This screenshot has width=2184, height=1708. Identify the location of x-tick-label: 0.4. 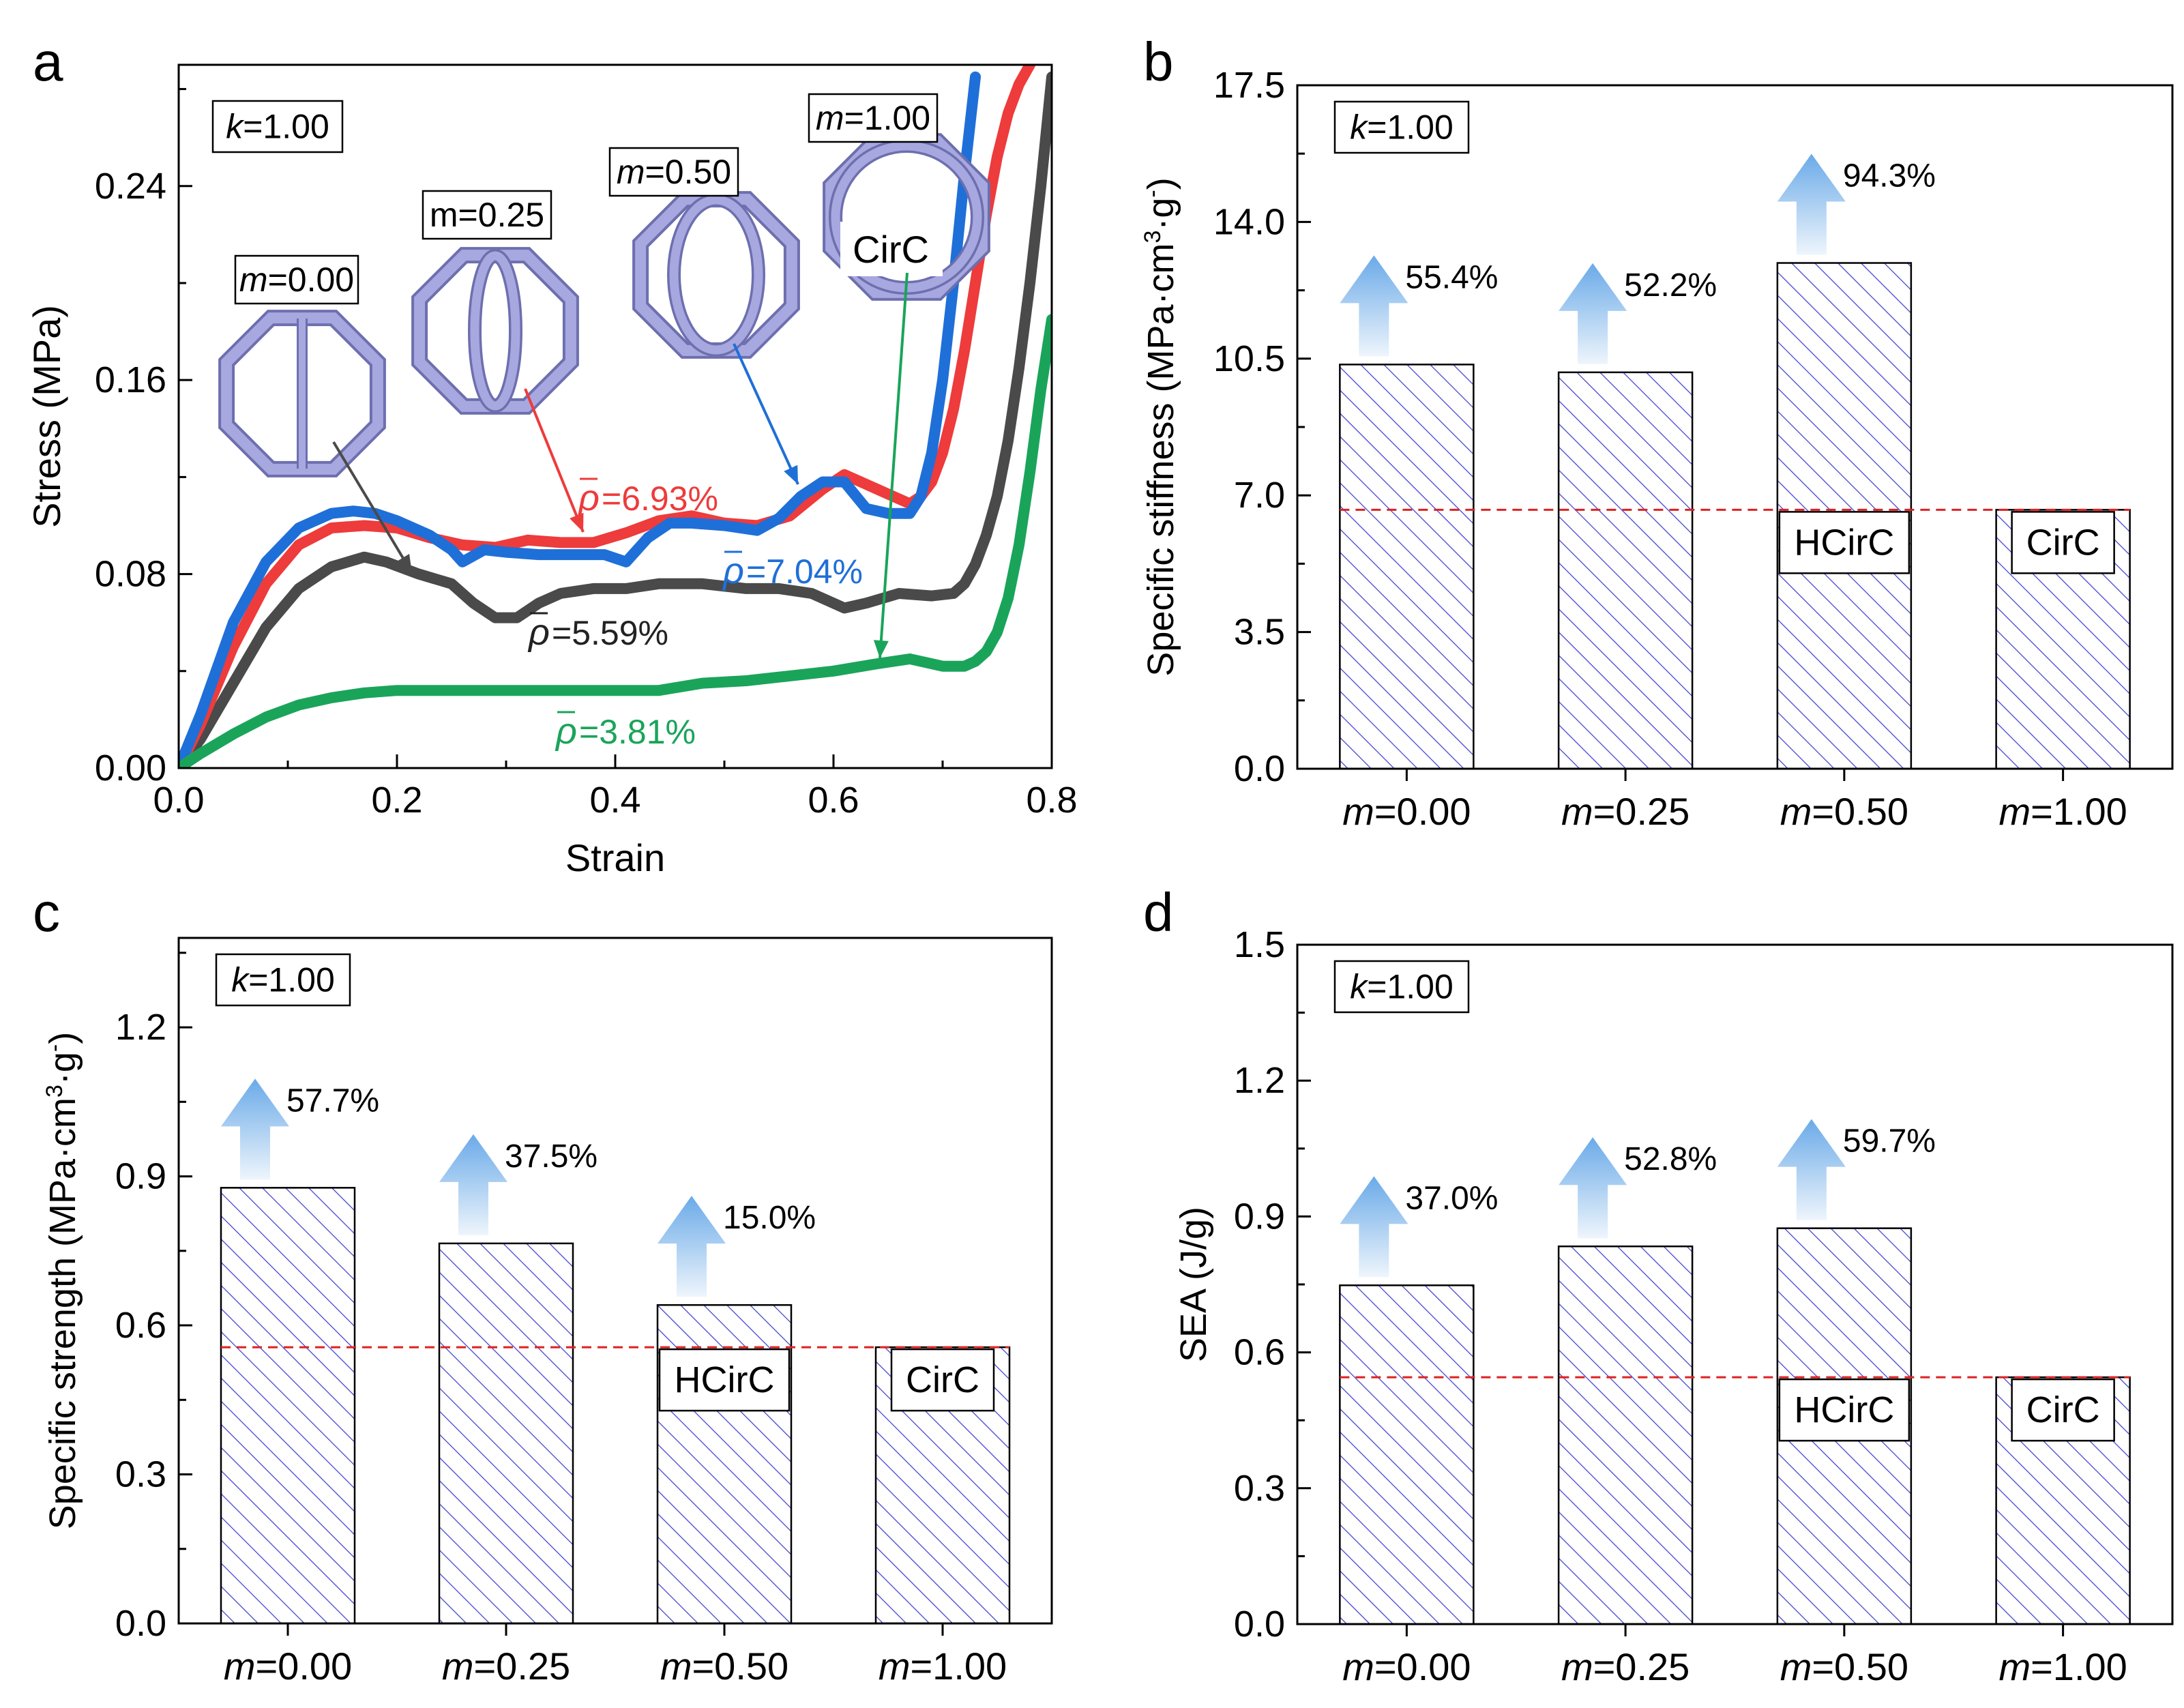
(614, 800).